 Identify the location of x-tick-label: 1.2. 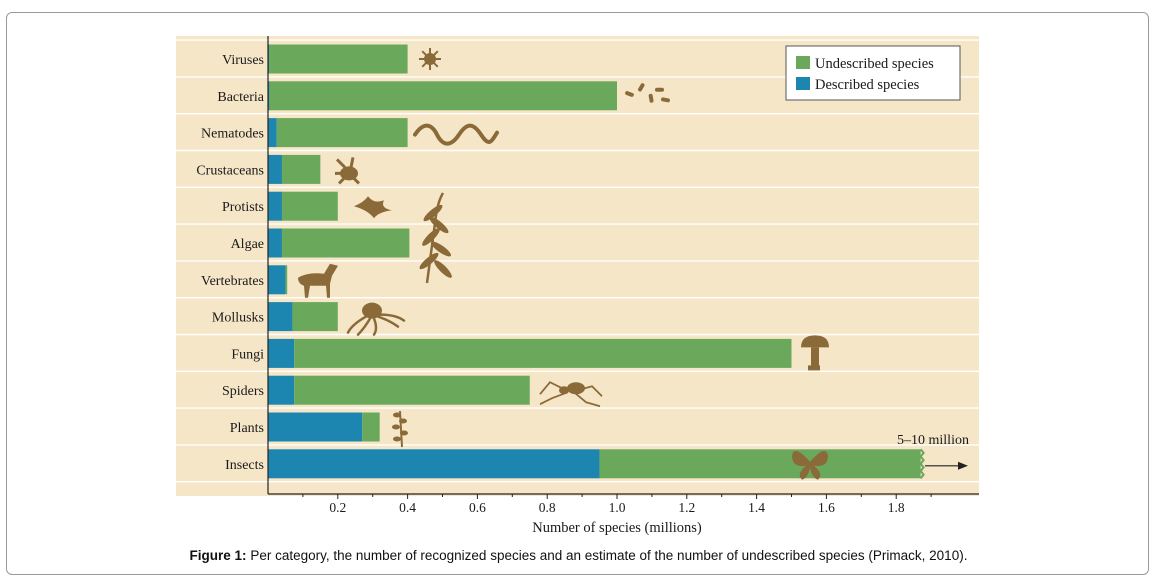
(686, 507).